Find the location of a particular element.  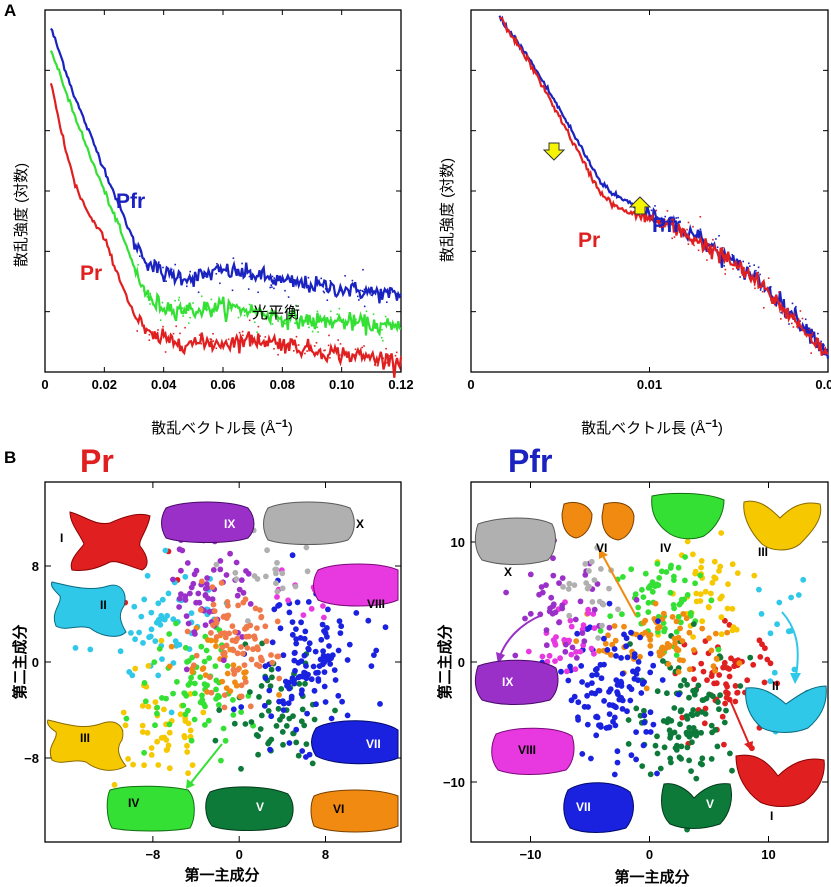

svg-text: V is located at coordinates (260, 807).